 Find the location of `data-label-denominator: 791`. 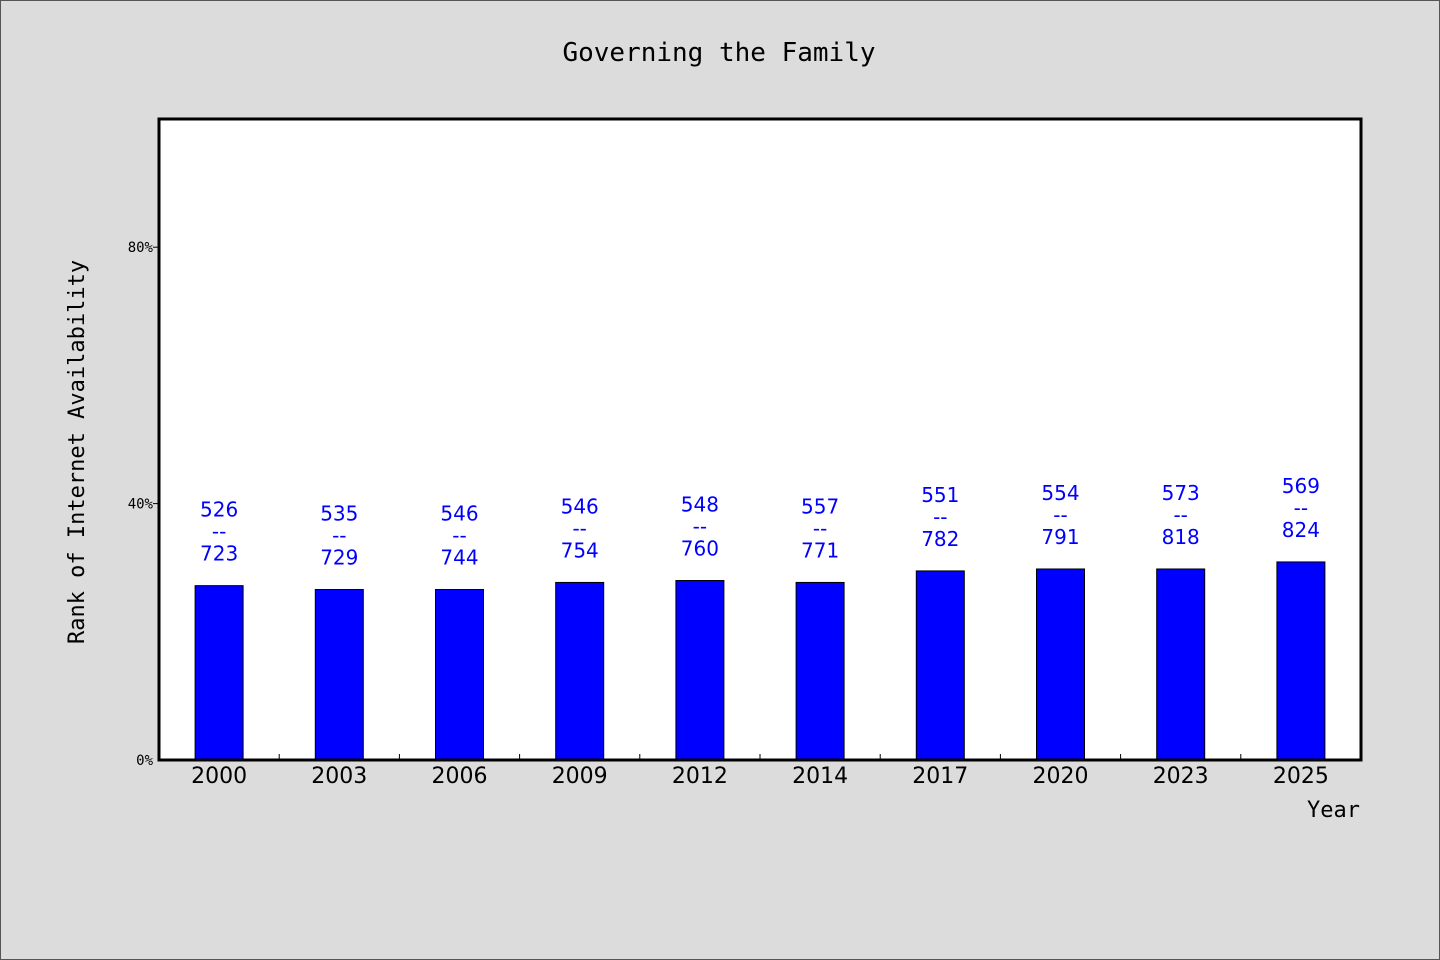

data-label-denominator: 791 is located at coordinates (1060, 537).